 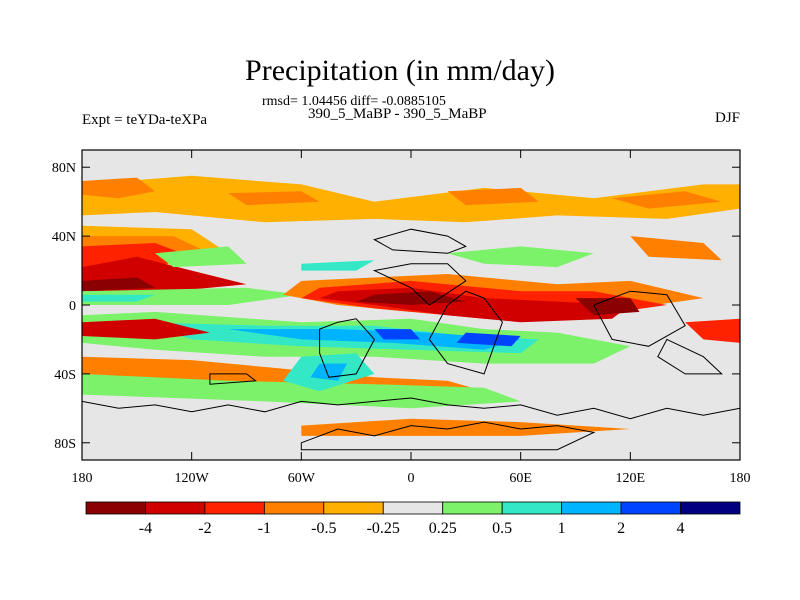 What do you see at coordinates (411, 478) in the screenshot?
I see `lon-tick-label: 0` at bounding box center [411, 478].